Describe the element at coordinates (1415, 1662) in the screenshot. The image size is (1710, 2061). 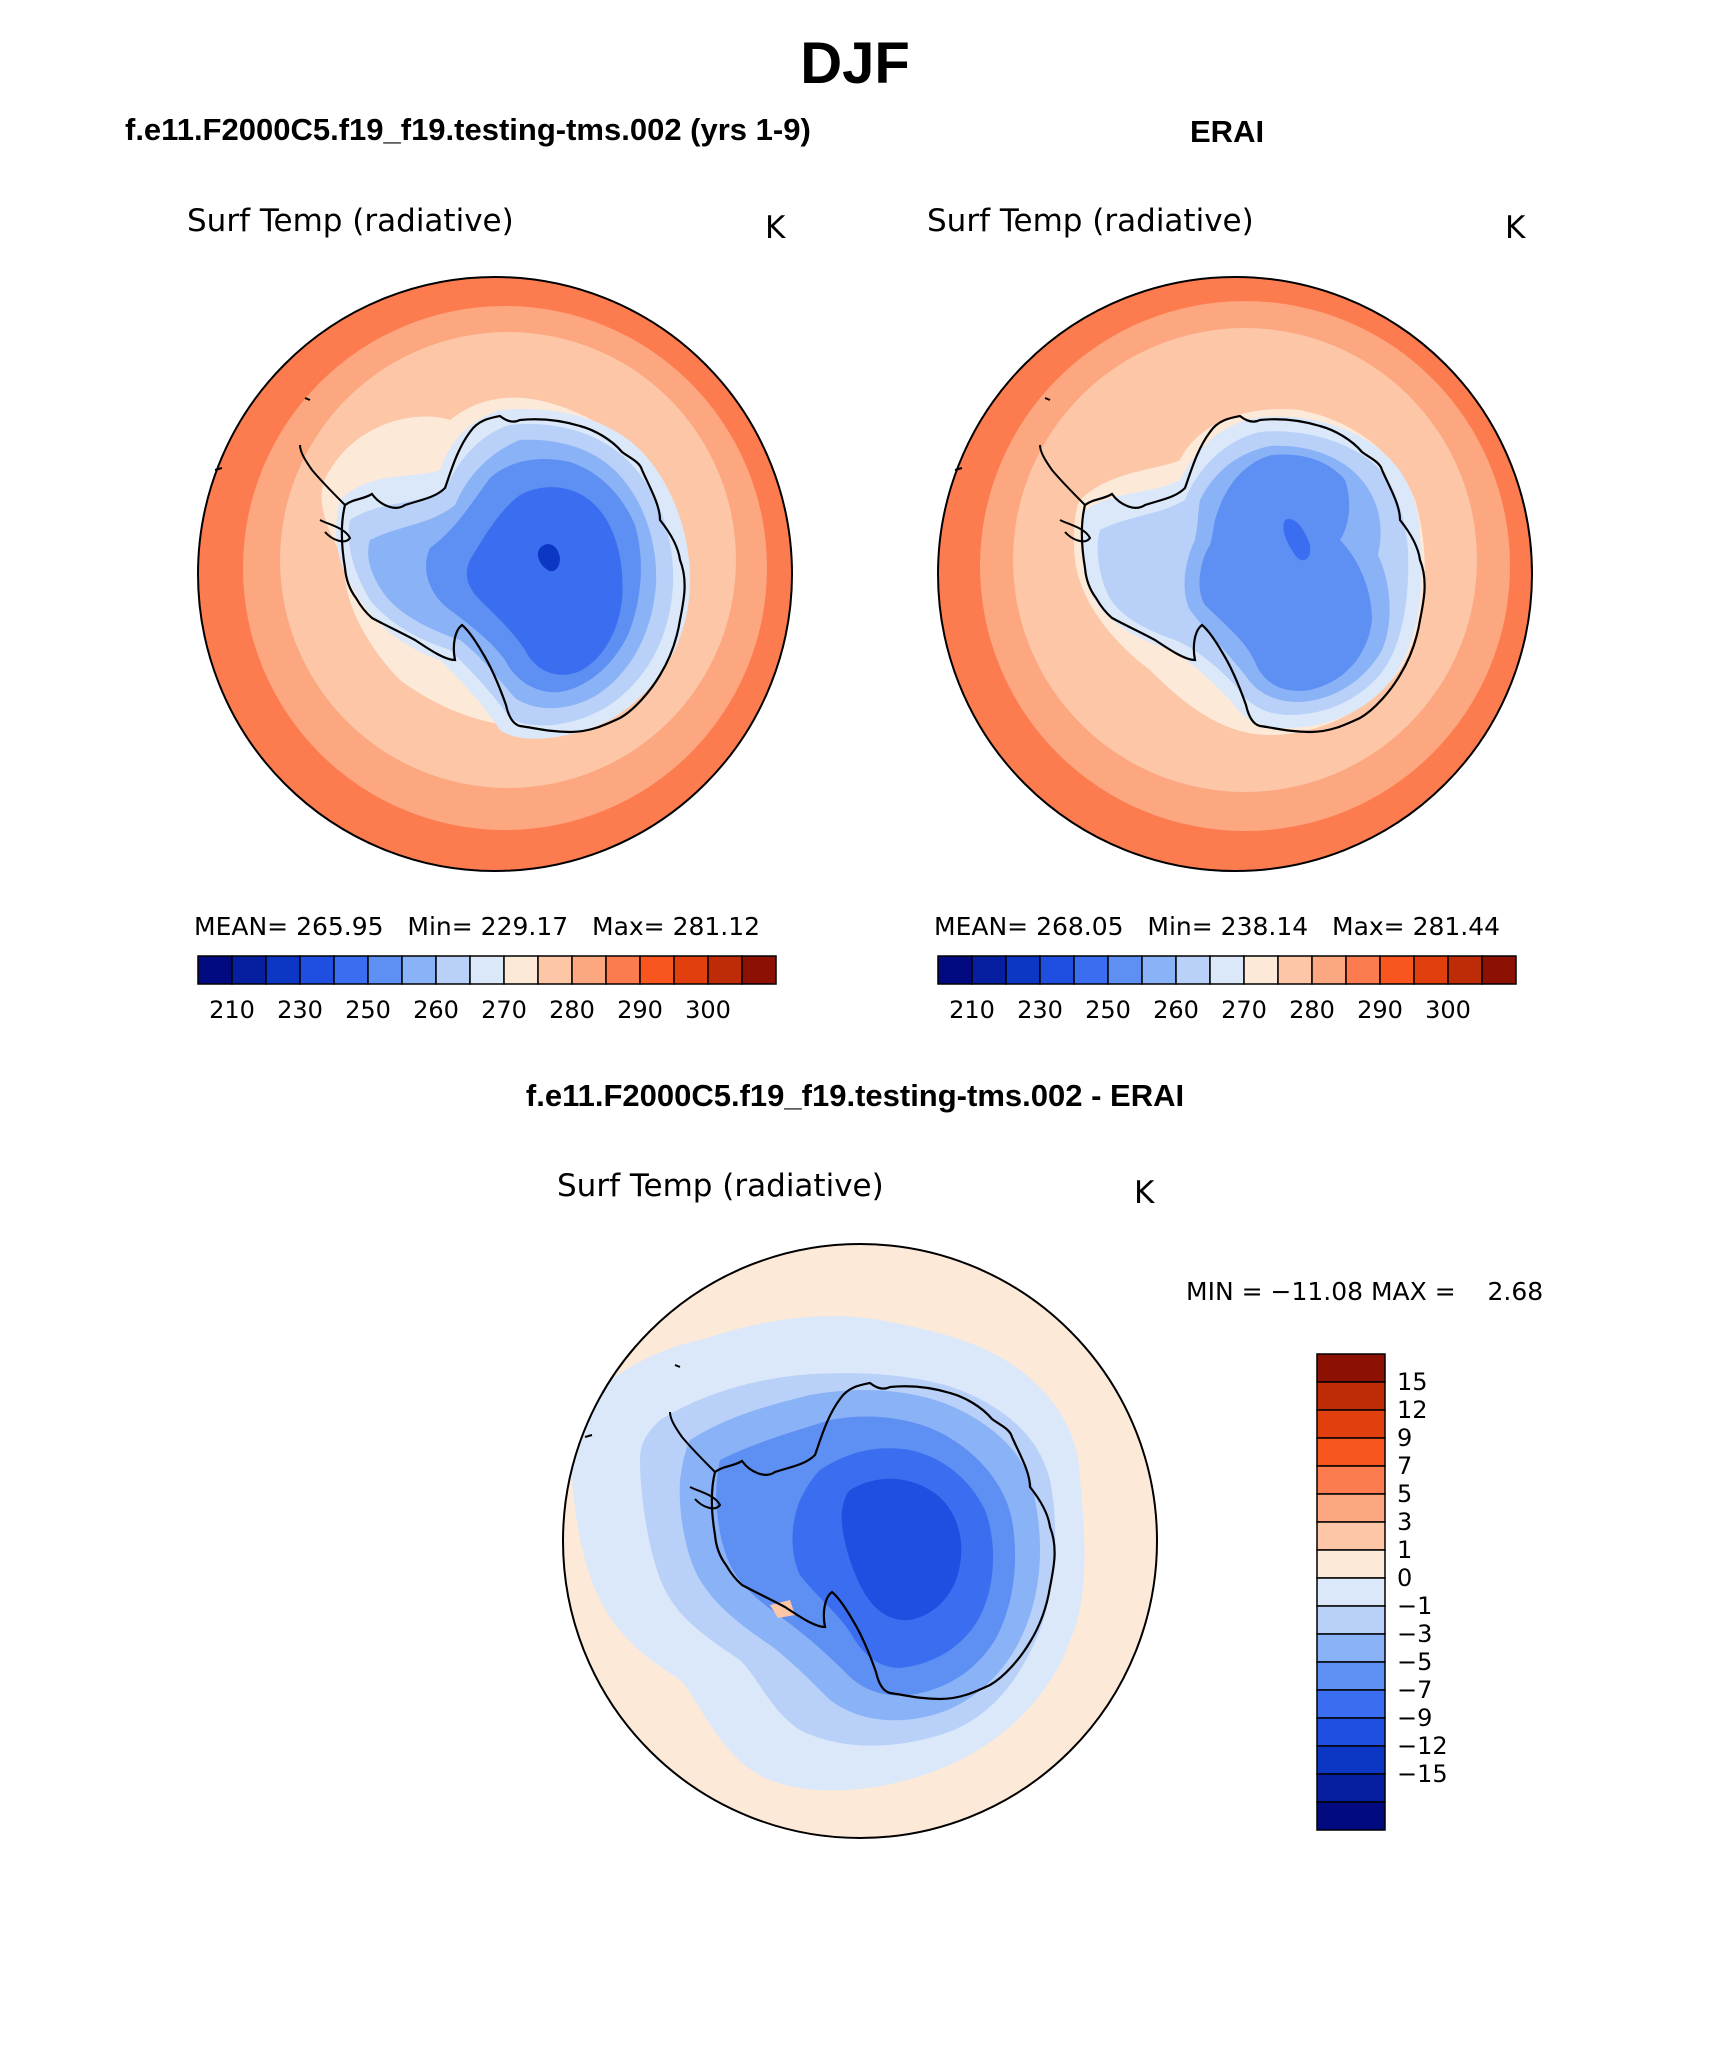
I see `colorbar-tick-label: −5` at that location.